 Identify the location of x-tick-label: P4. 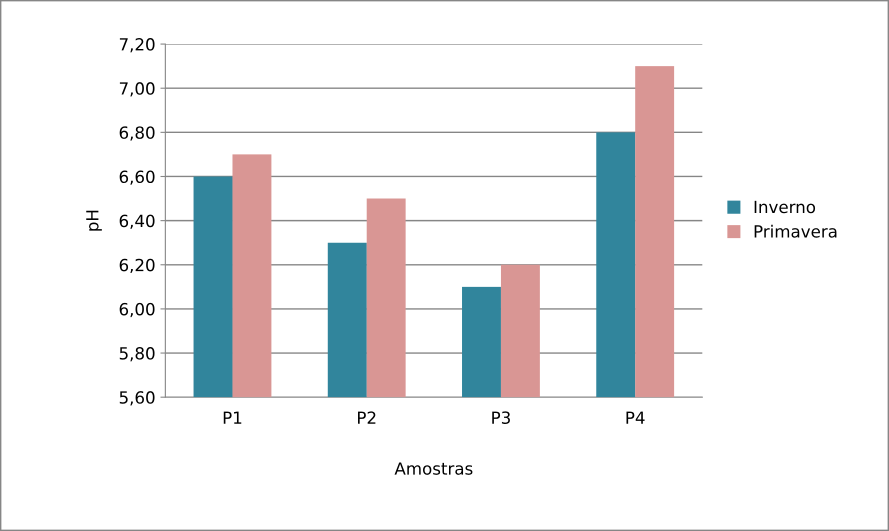
(635, 418).